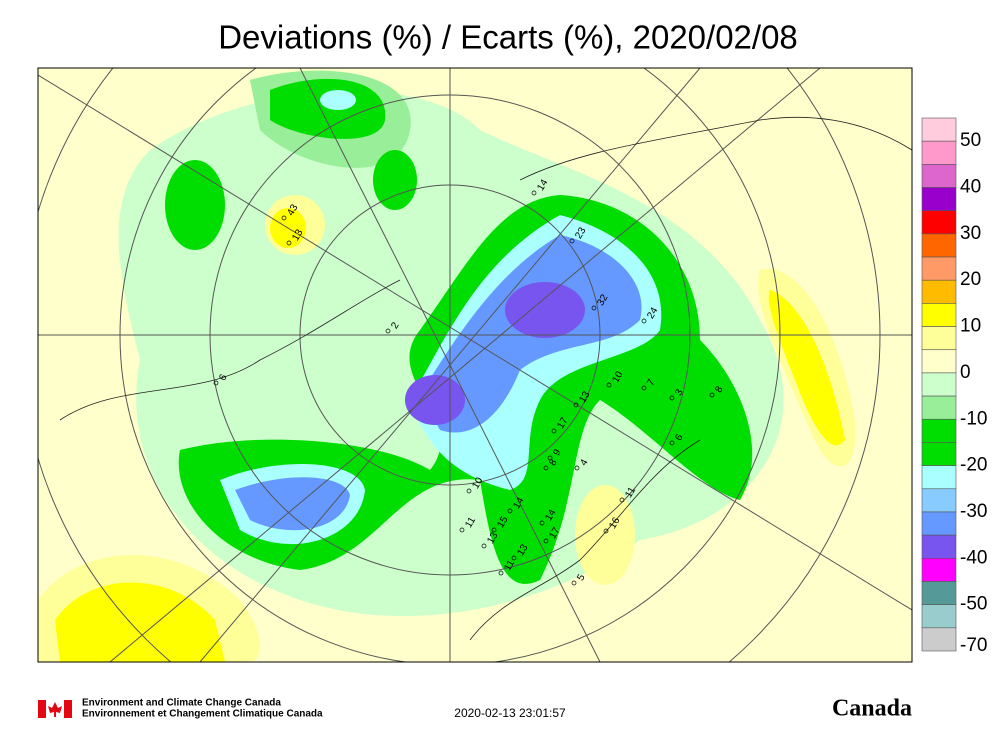 The image size is (1000, 731). Describe the element at coordinates (602, 300) in the screenshot. I see `station-label: 32` at that location.